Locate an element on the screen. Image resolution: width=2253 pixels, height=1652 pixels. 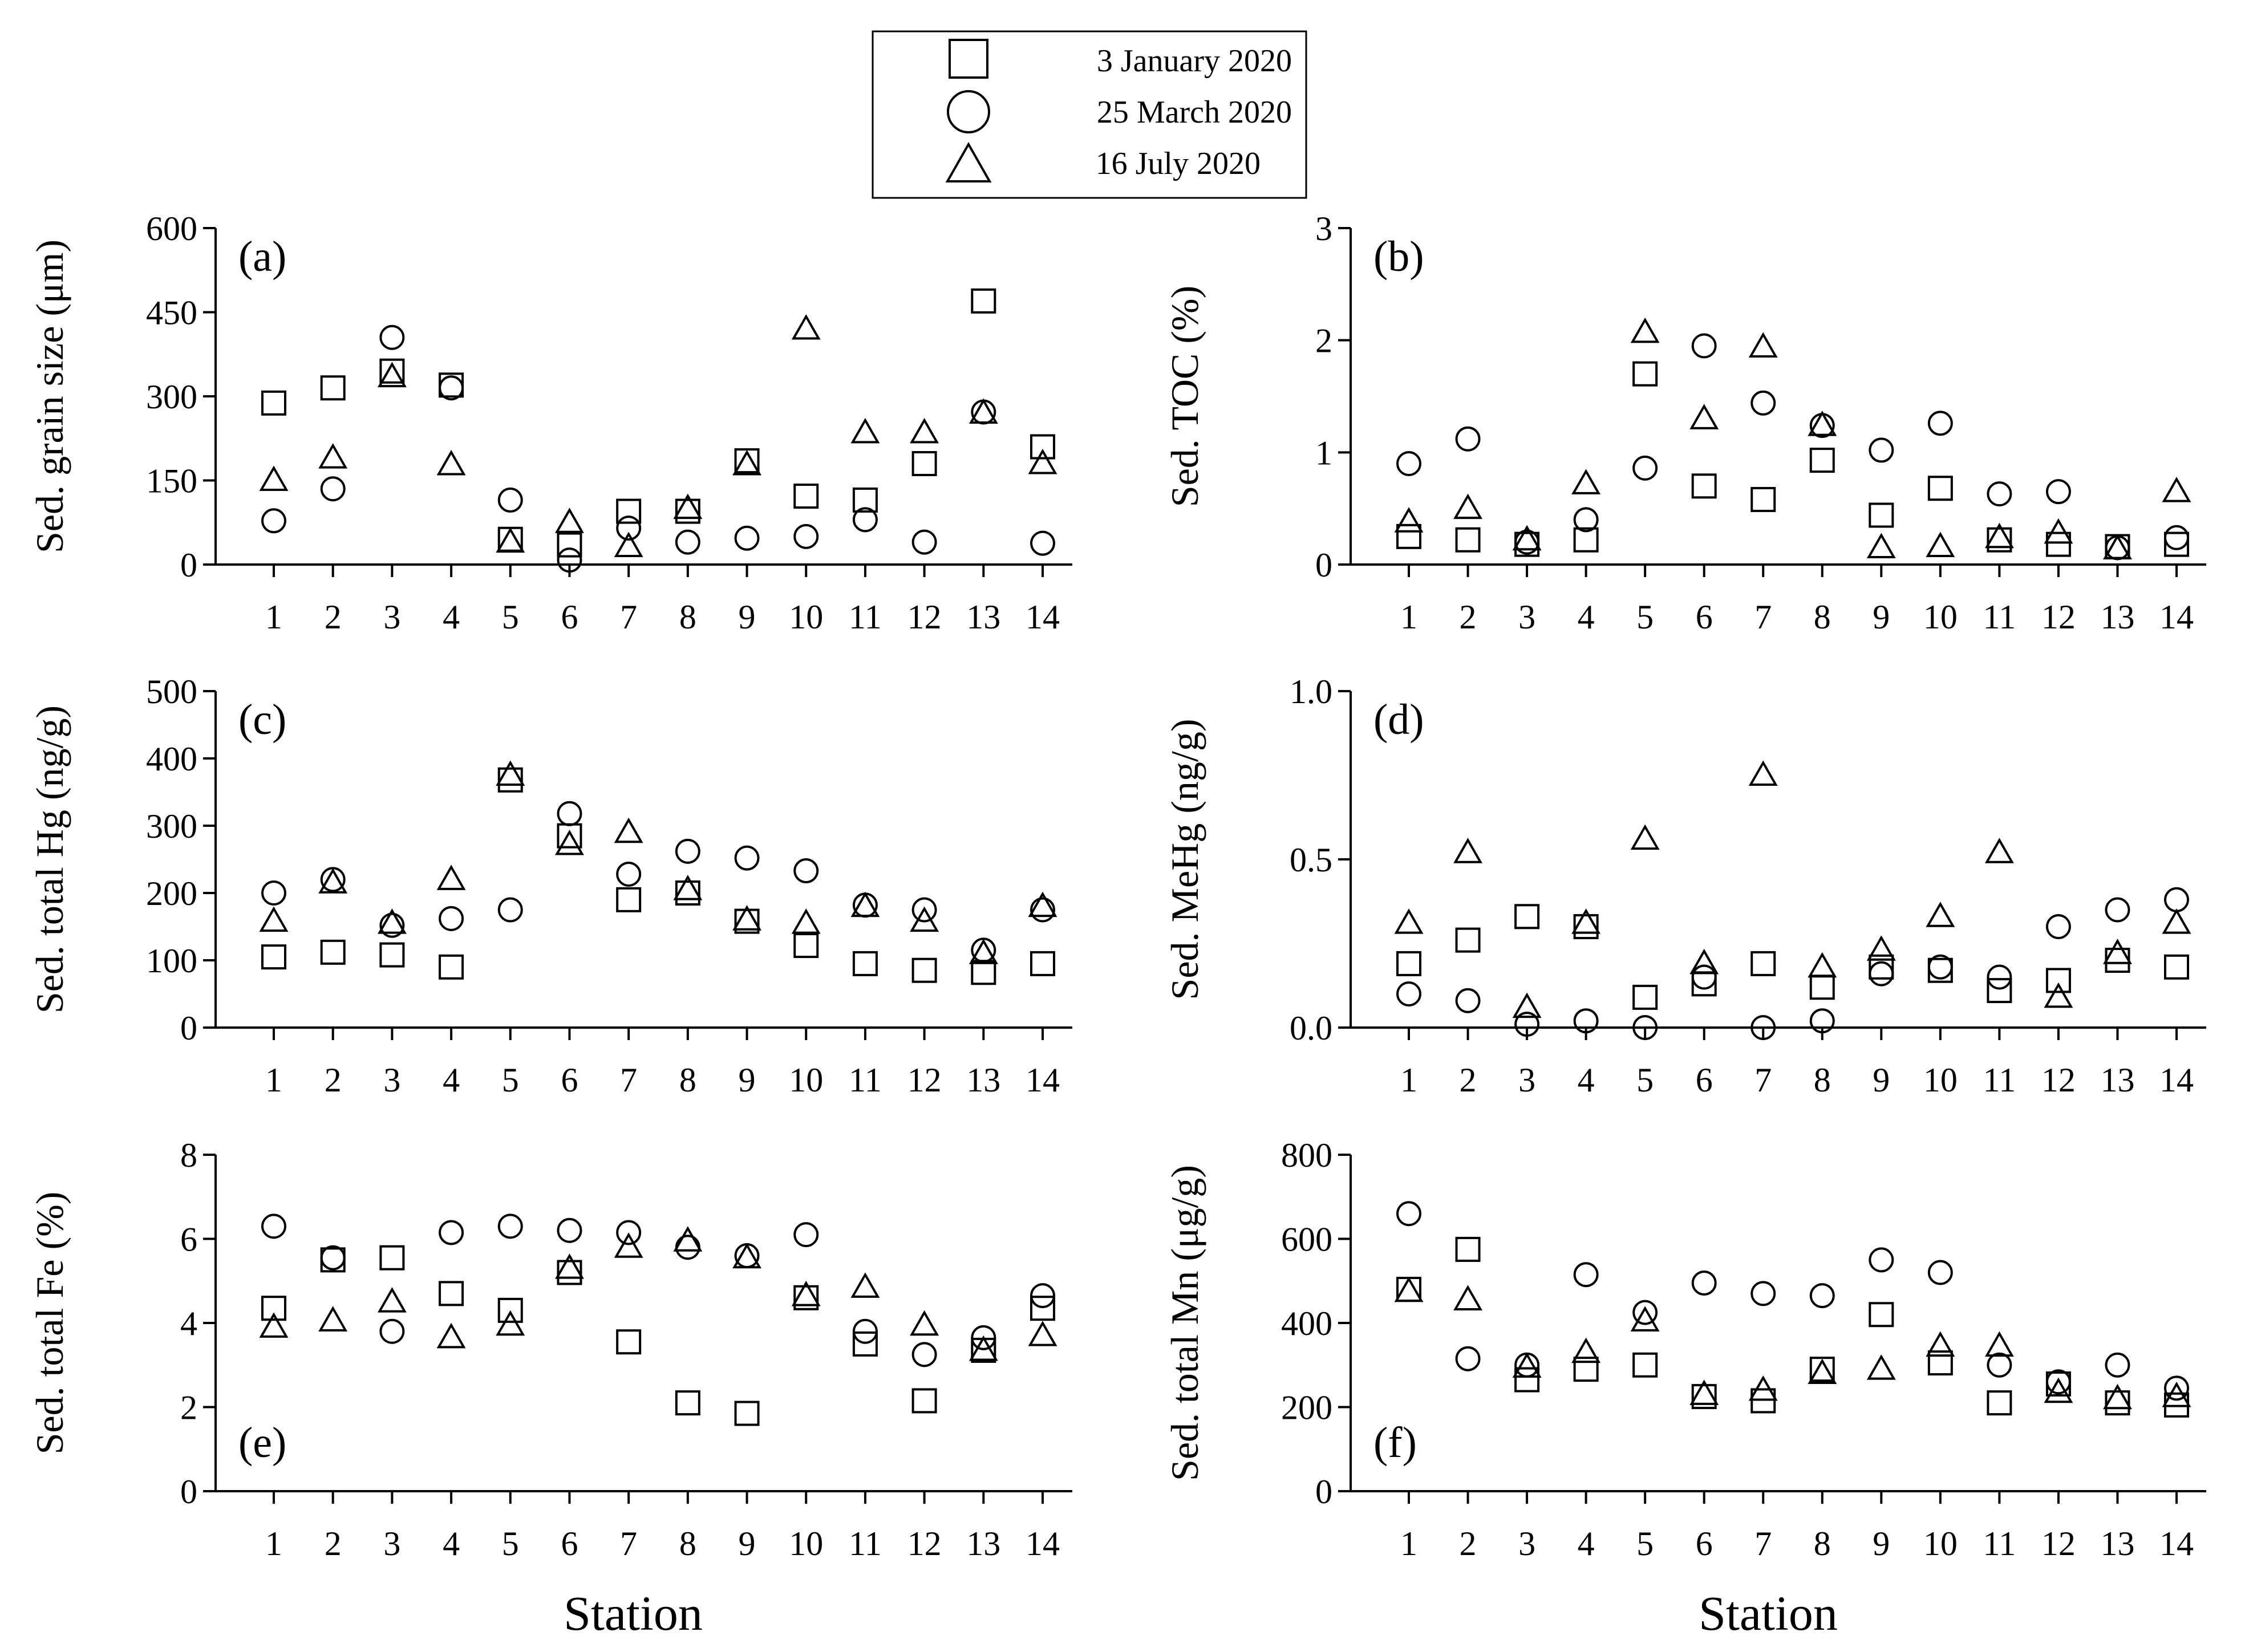
y-tick-label: 0 is located at coordinates (1323, 1492).